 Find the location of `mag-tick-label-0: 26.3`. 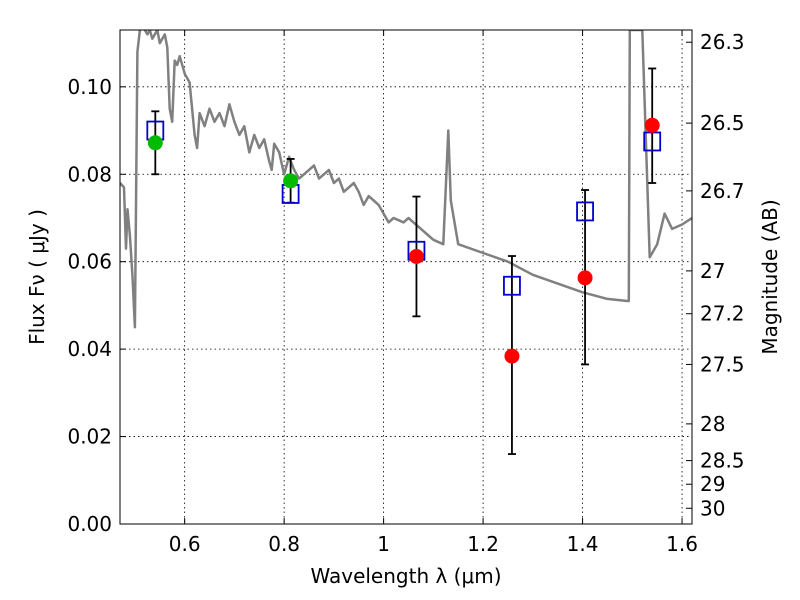

mag-tick-label-0: 26.3 is located at coordinates (722, 42).